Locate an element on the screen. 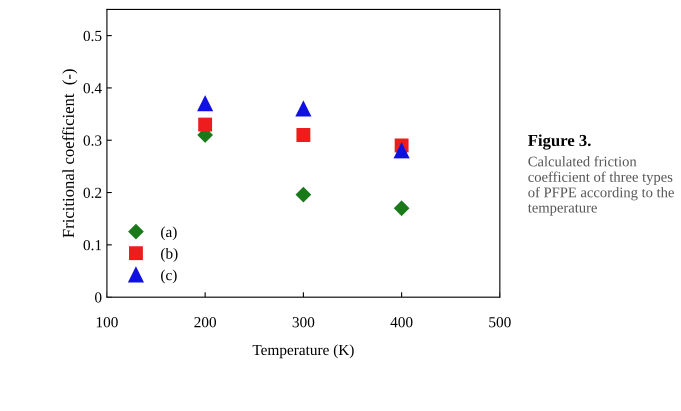 This screenshot has width=681, height=411. x-tick-label: 500 is located at coordinates (500, 322).